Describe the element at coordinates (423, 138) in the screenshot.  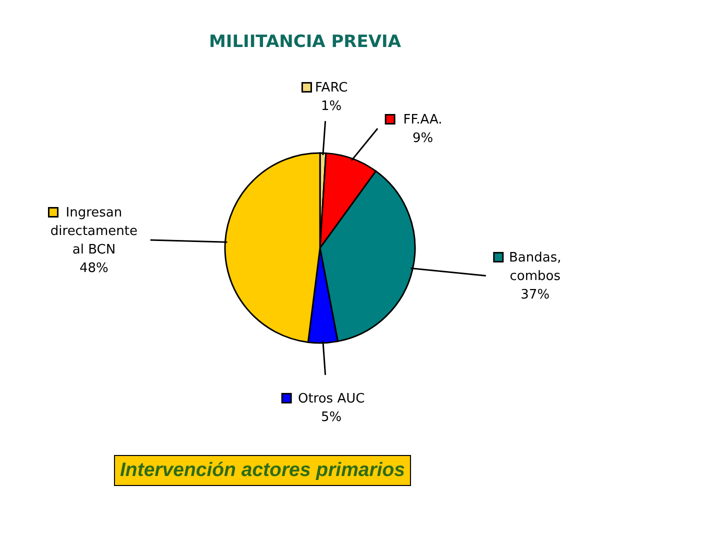
I see `data-label: 9%` at that location.